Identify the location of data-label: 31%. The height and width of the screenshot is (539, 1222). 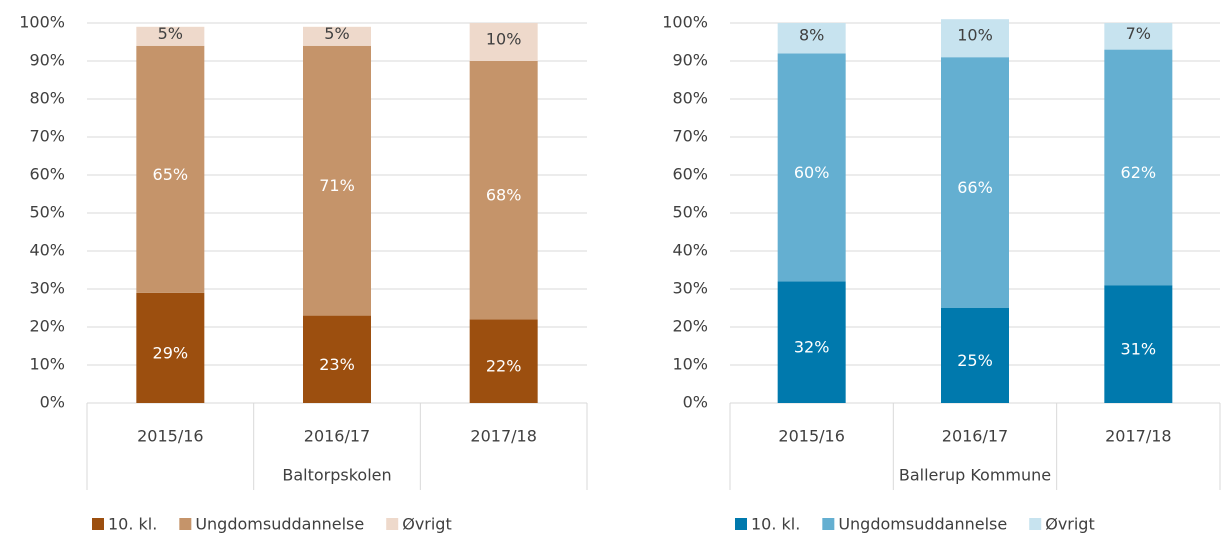
(1139, 349).